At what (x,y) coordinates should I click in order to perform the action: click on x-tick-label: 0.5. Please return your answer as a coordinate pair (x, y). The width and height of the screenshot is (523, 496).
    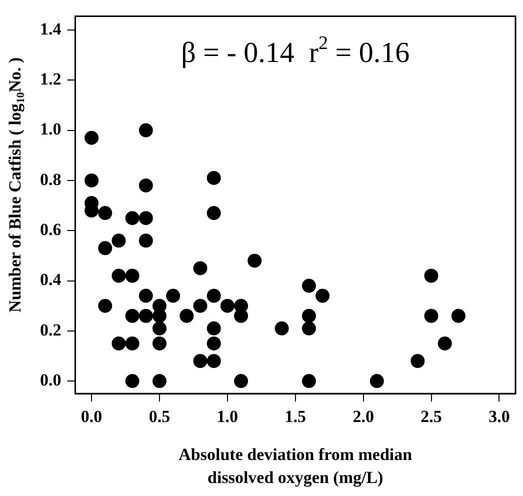
    Looking at the image, I should click on (159, 416).